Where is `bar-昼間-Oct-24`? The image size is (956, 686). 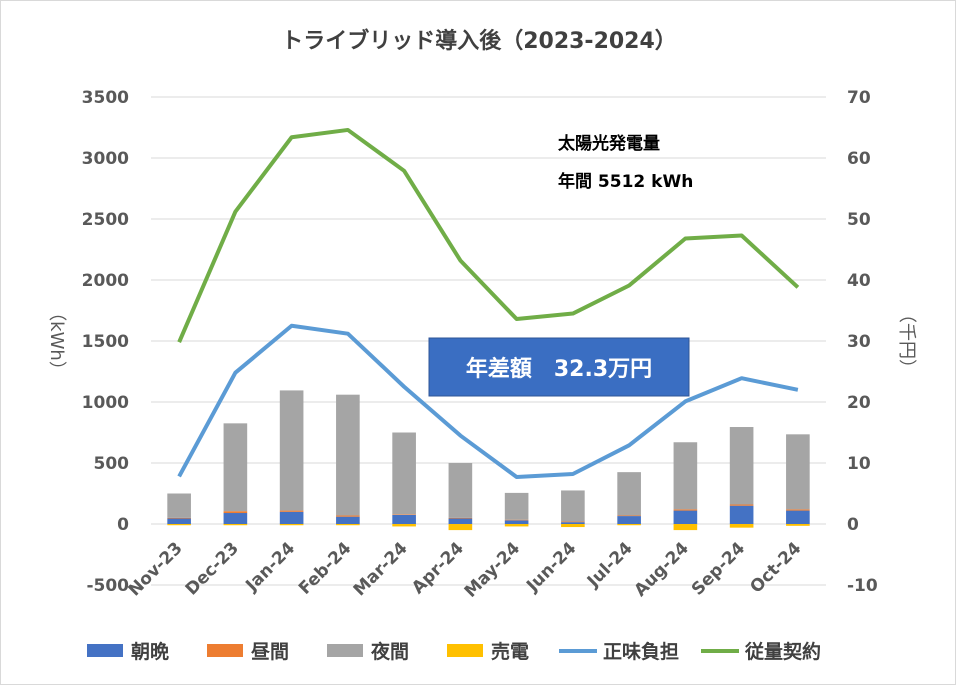 bar-昼間-Oct-24 is located at coordinates (798, 510).